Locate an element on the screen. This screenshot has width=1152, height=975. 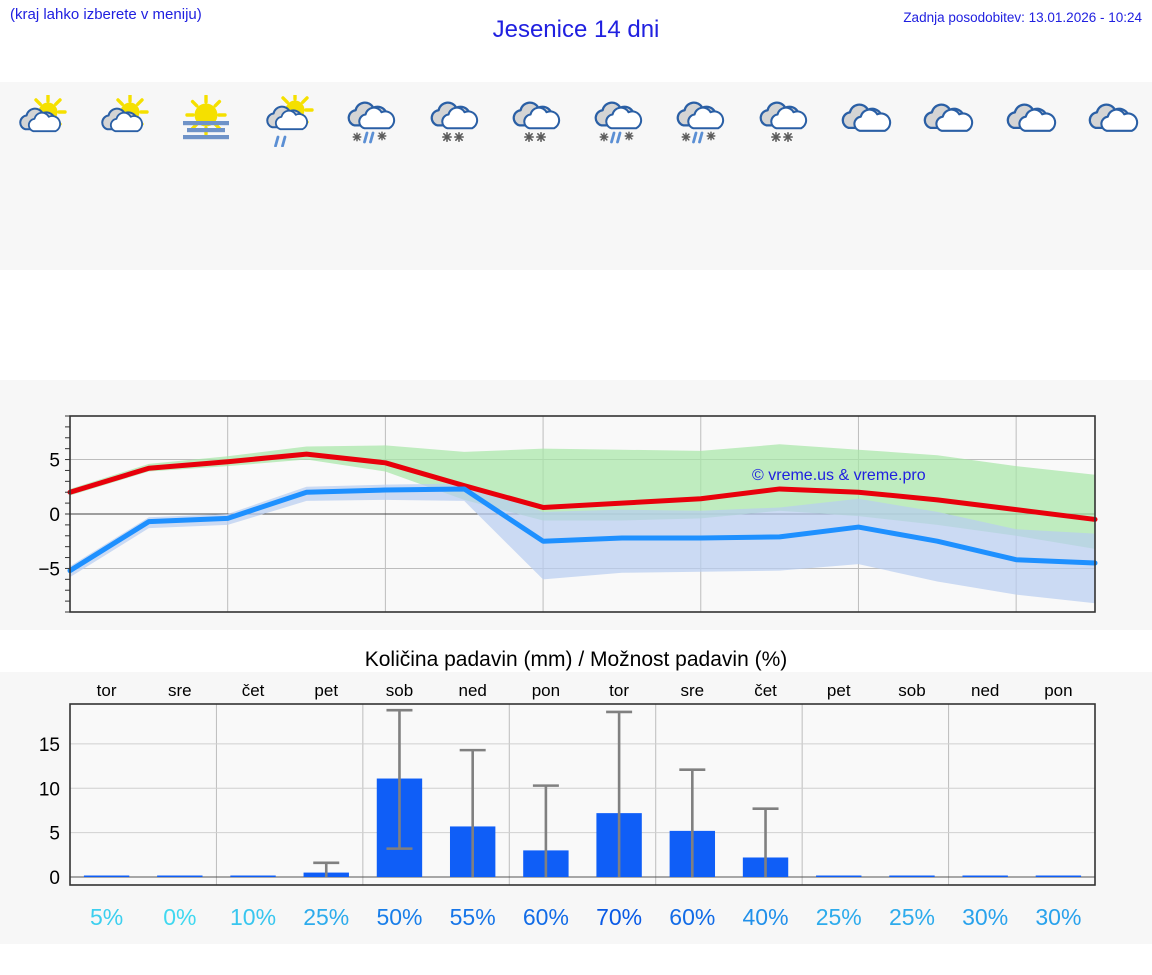
svg-text: 40% is located at coordinates (766, 917).